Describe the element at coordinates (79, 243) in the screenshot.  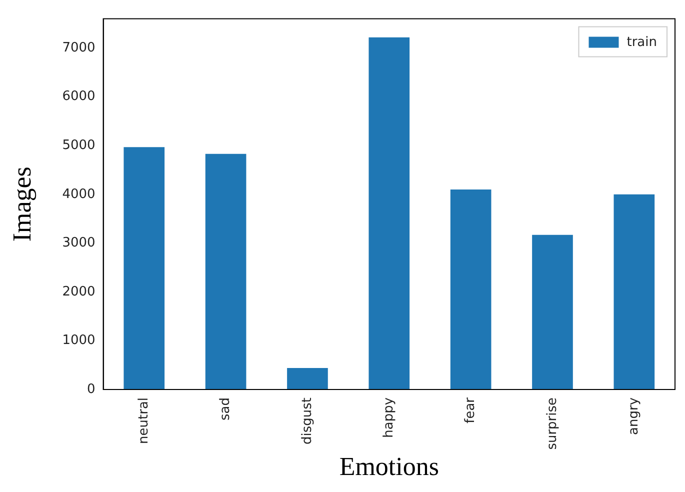
I see `y-tick-label: 3000` at that location.